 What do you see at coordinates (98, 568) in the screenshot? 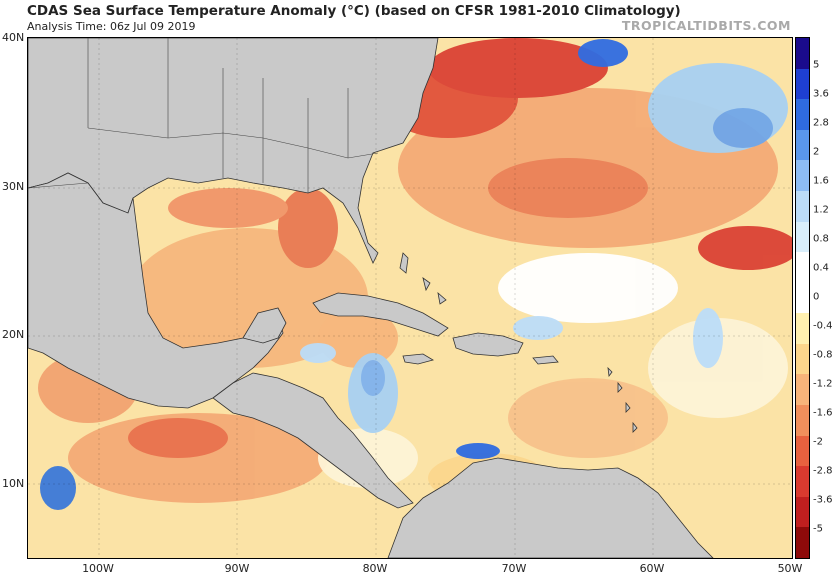
I see `lon-label-100w: 100W` at bounding box center [98, 568].